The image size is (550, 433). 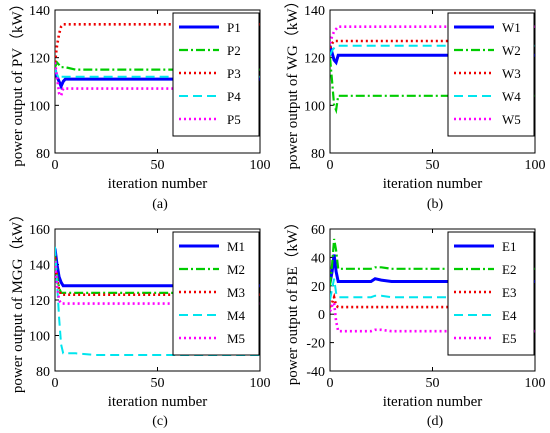 What do you see at coordinates (234, 73) in the screenshot?
I see `legend-label: P3` at bounding box center [234, 73].